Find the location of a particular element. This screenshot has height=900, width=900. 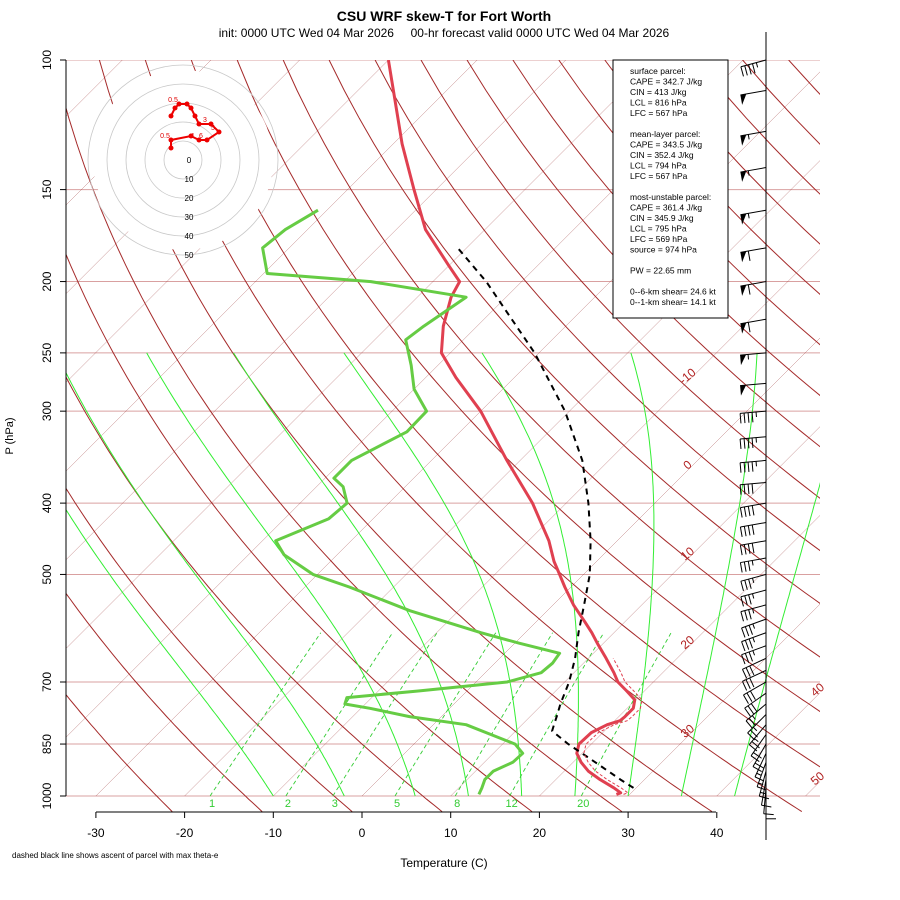

mixing-ratio-label: 5 is located at coordinates (397, 804).